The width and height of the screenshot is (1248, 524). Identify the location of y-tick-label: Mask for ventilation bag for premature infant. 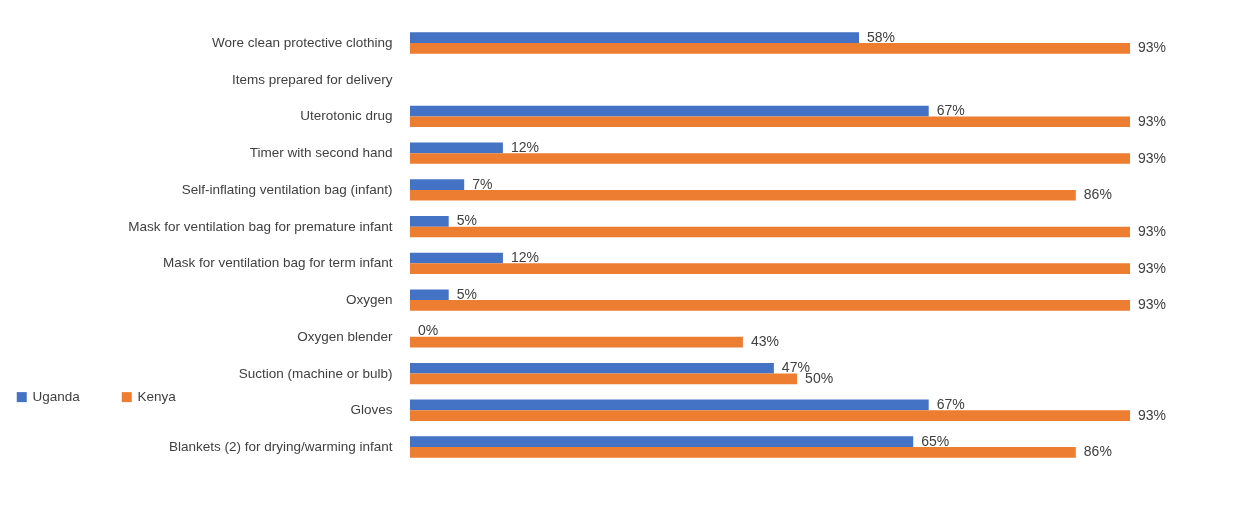
(260, 226).